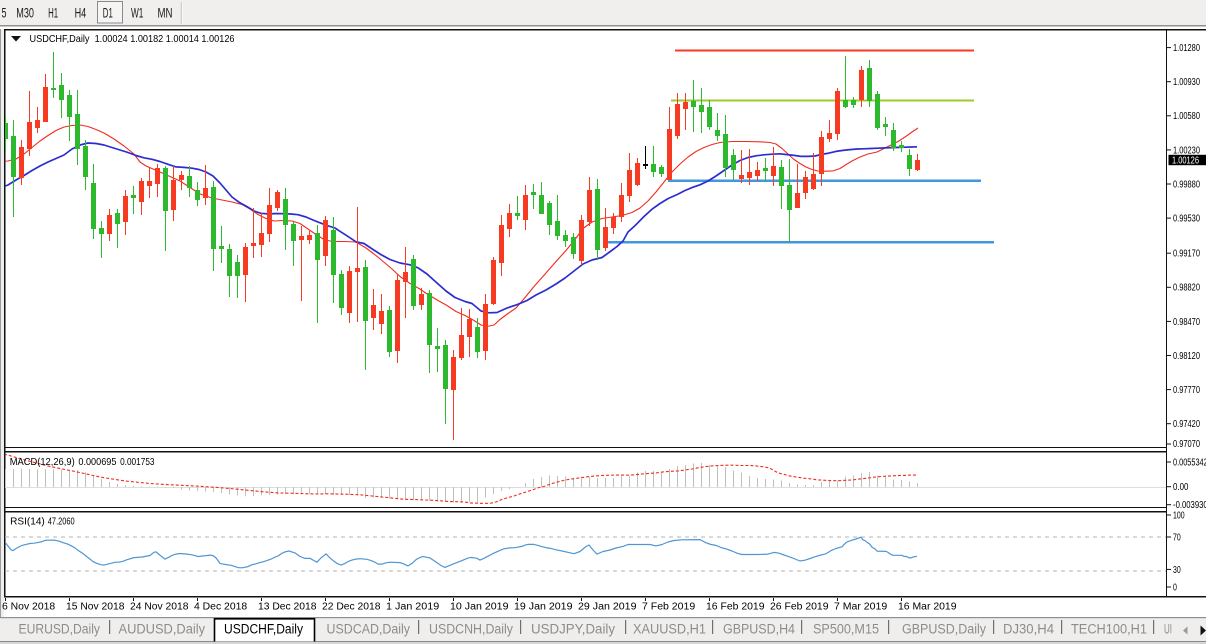 This screenshot has height=644, width=1206. What do you see at coordinates (1186, 184) in the screenshot?
I see `svg-text: 0.99880` at bounding box center [1186, 184].